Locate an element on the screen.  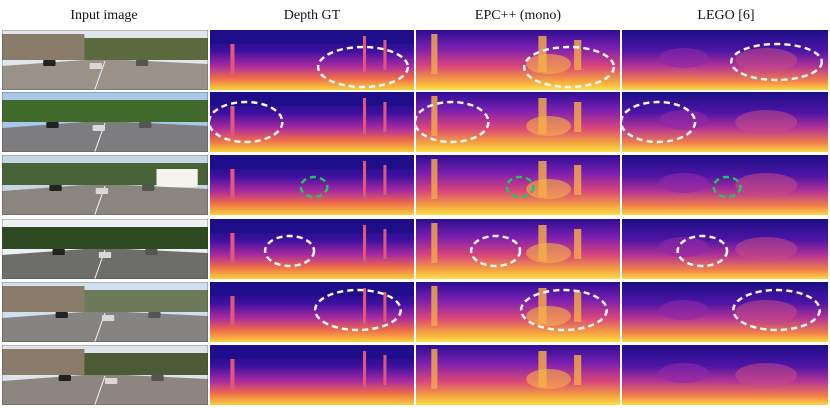
cell-row-5-epc is located at coordinates (518, 312).